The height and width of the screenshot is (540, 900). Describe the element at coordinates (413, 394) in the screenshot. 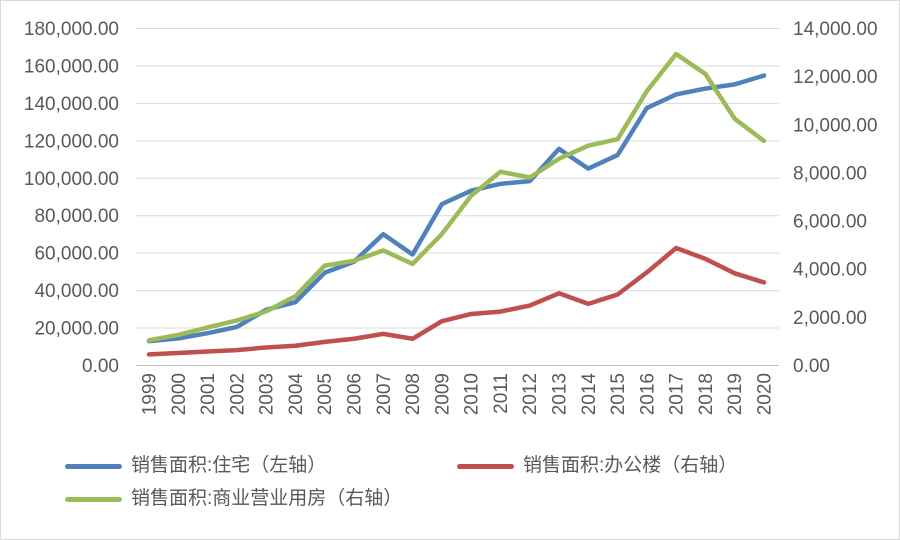

I see `x-axis-year-label: 2008` at that location.